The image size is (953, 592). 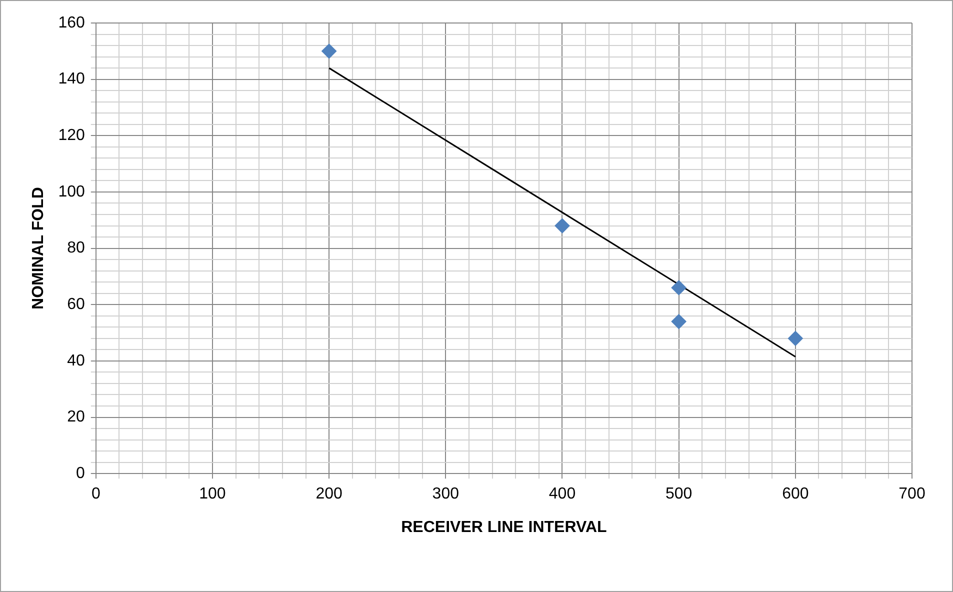 I want to click on y-tick-label: 100, so click(x=71, y=191).